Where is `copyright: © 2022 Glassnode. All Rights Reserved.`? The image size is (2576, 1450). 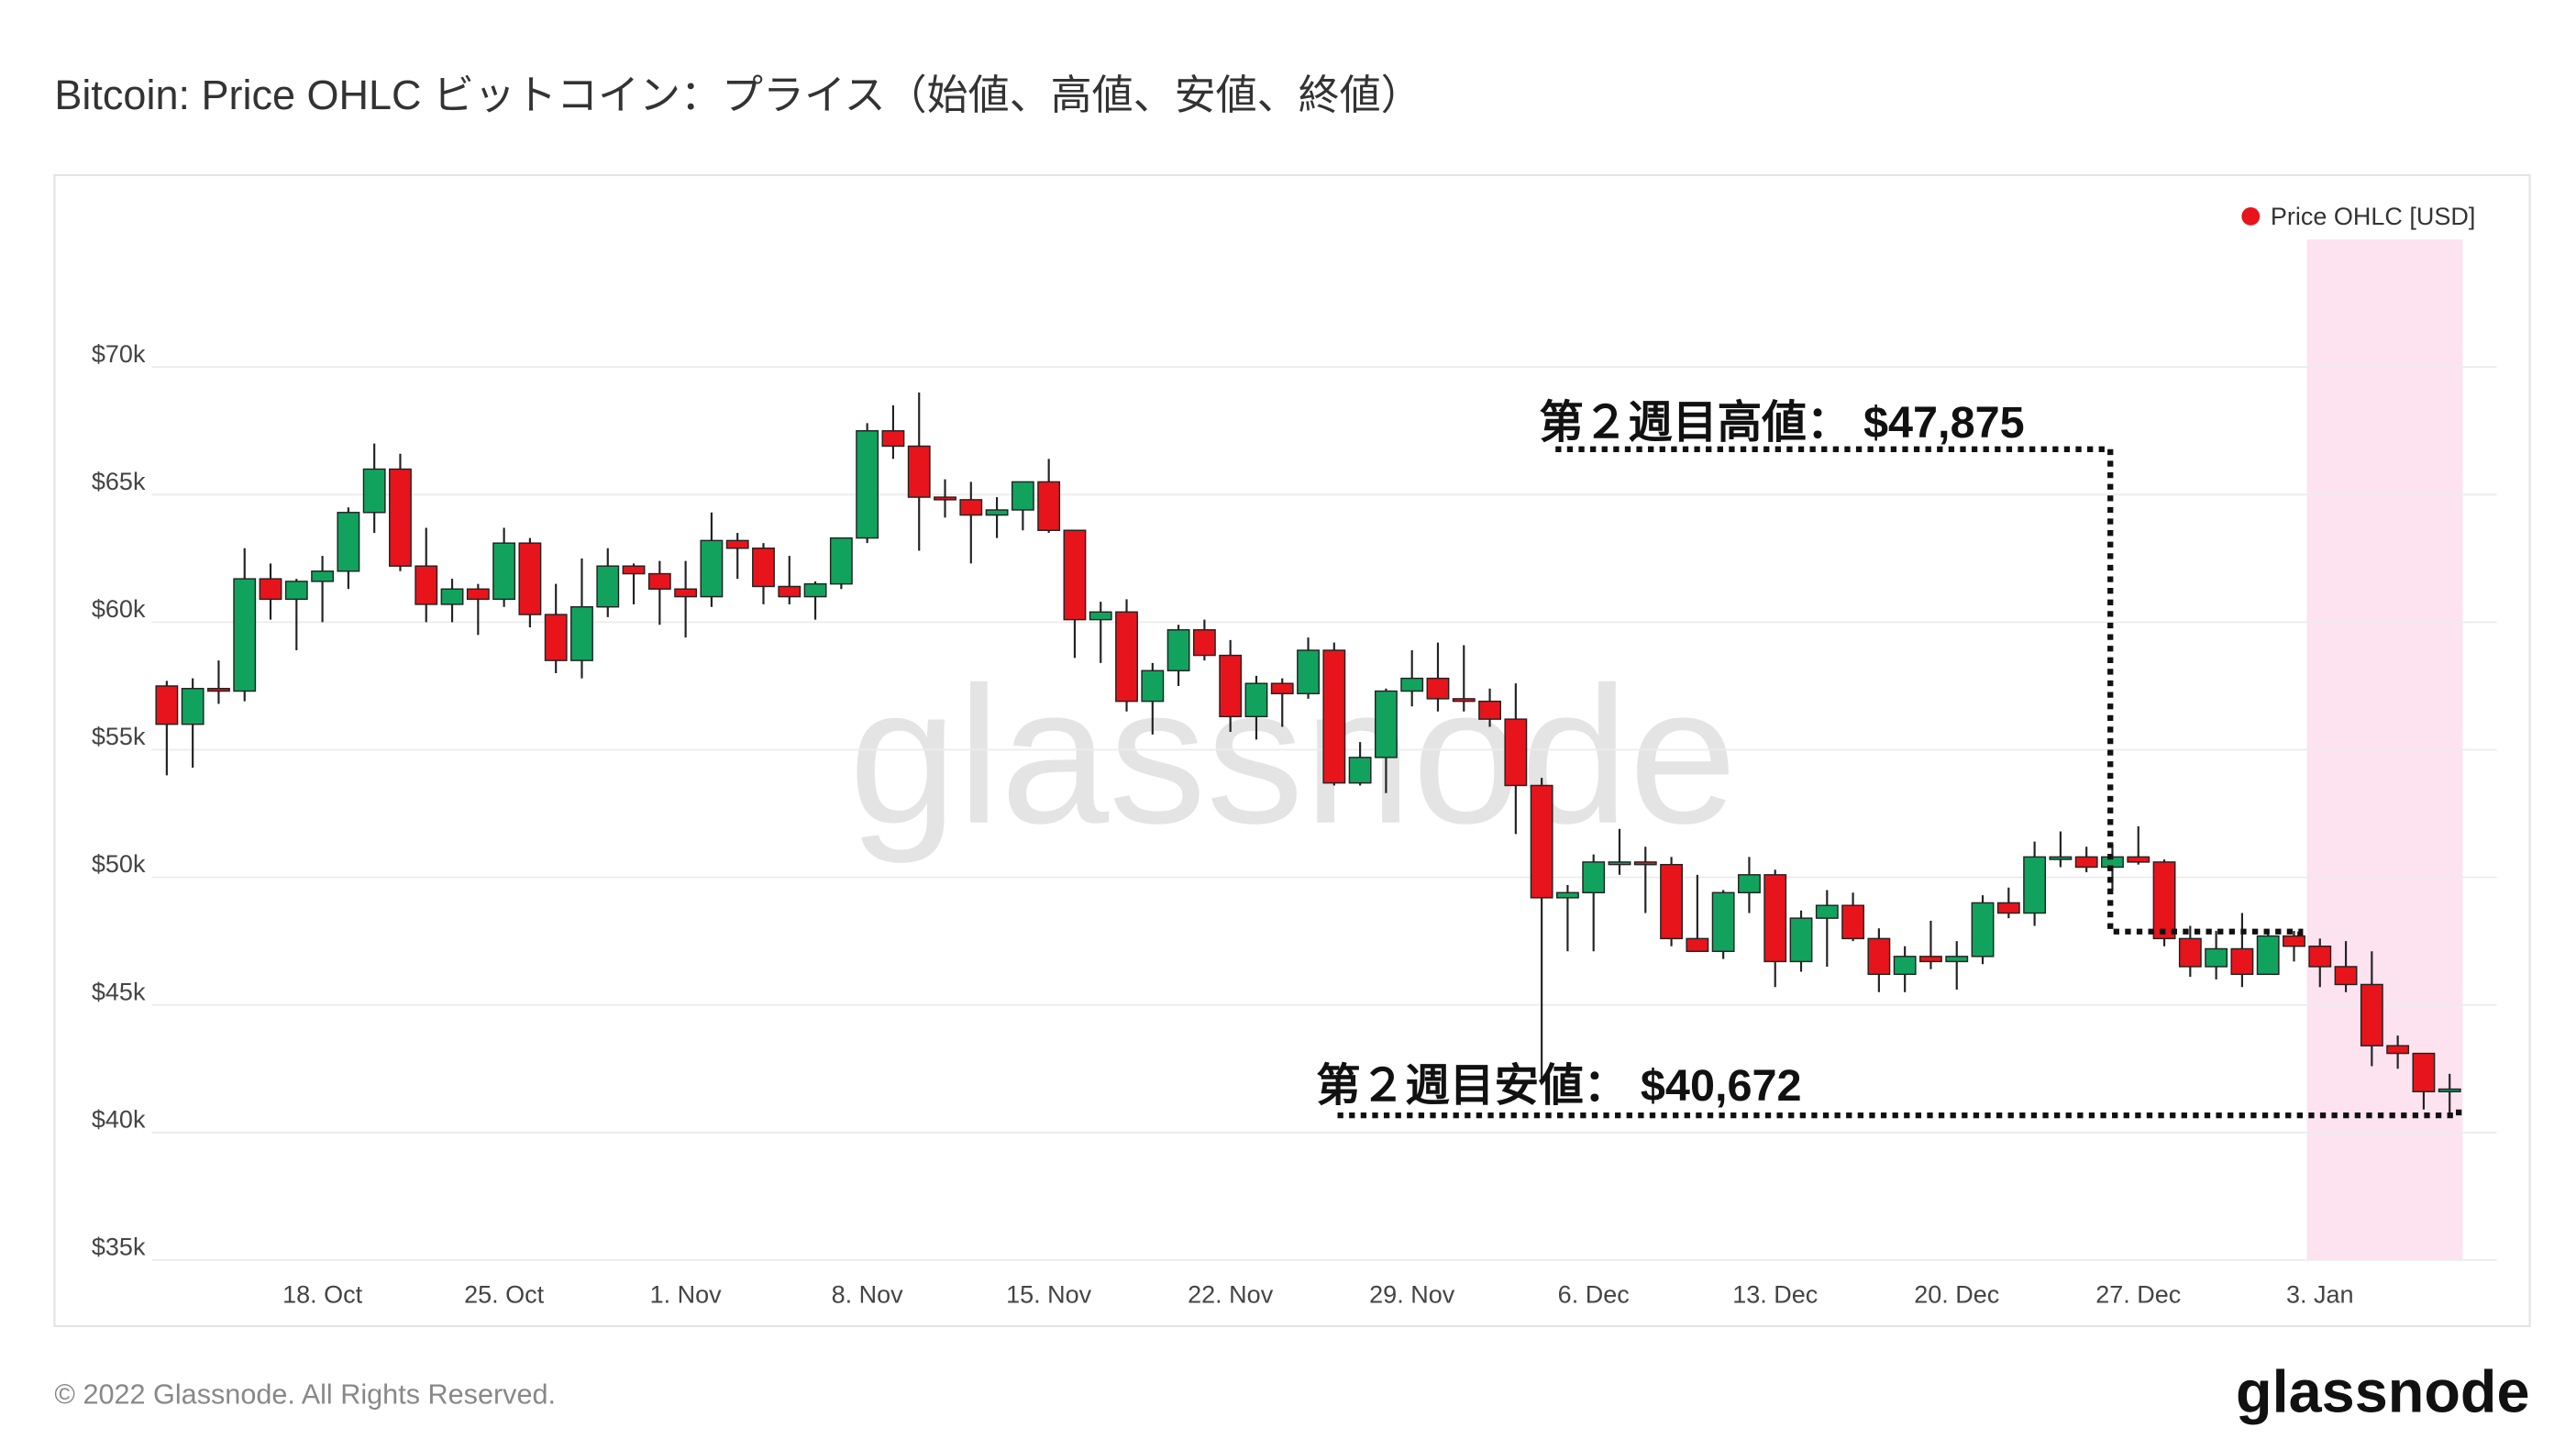
copyright: © 2022 Glassnode. All Rights Reserved. is located at coordinates (305, 1395).